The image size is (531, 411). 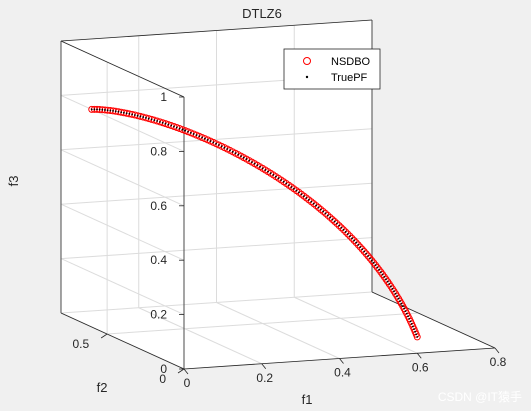 I want to click on legend-label-nsdbo: NSDBO, so click(x=351, y=62).